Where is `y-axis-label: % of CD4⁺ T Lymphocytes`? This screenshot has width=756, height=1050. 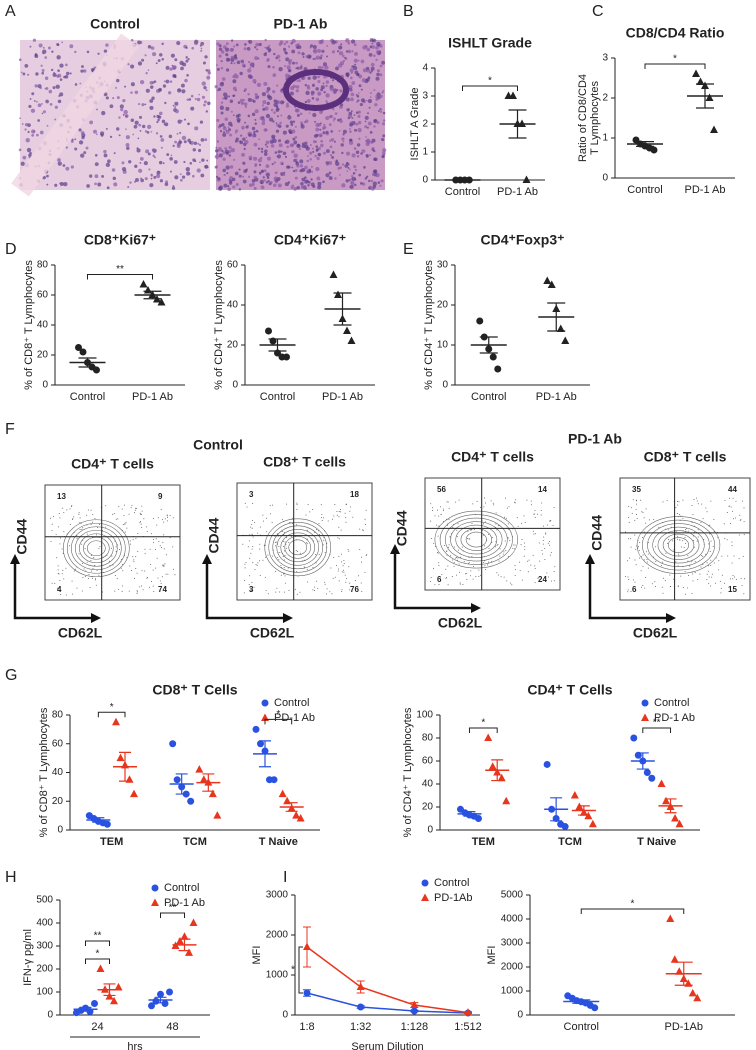 y-axis-label: % of CD4⁺ T Lymphocytes is located at coordinates (429, 325).